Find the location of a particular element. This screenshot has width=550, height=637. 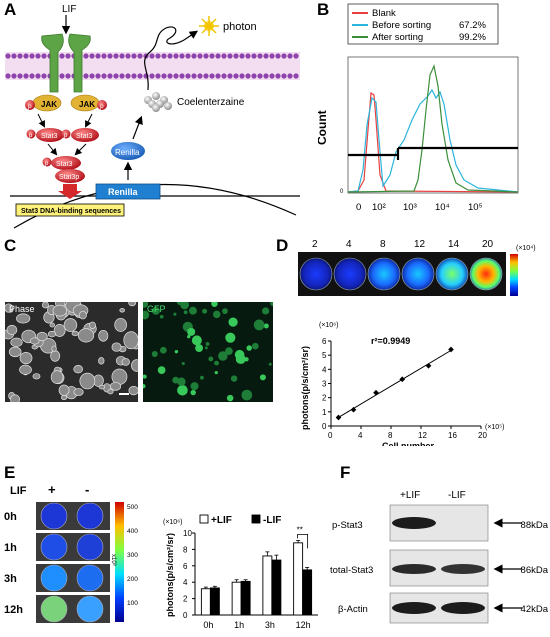

d-ytick-3: 3 is located at coordinates (324, 384).